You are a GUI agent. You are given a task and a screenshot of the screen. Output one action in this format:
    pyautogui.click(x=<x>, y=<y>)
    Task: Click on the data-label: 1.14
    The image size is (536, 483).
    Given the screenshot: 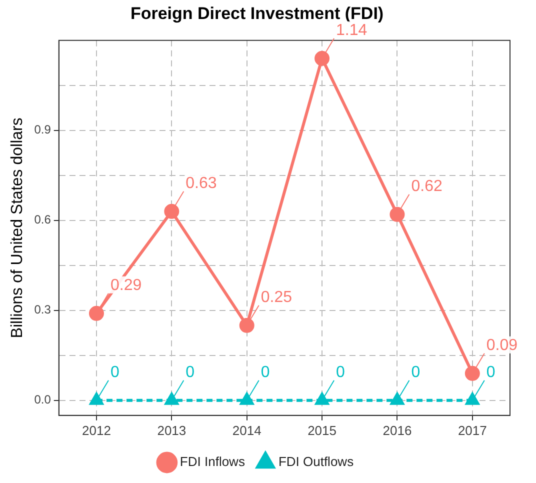 What is the action you would take?
    pyautogui.click(x=352, y=30)
    